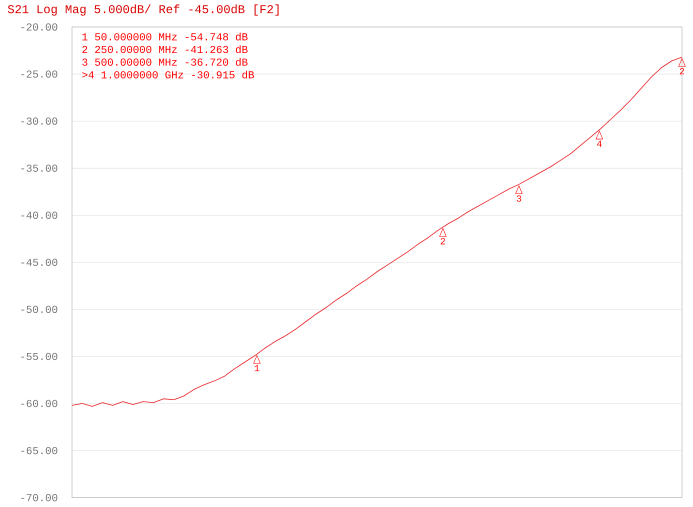 This screenshot has width=693, height=507. I want to click on annotation: 2 250.00000 MHz -41.263 dB, so click(165, 49).